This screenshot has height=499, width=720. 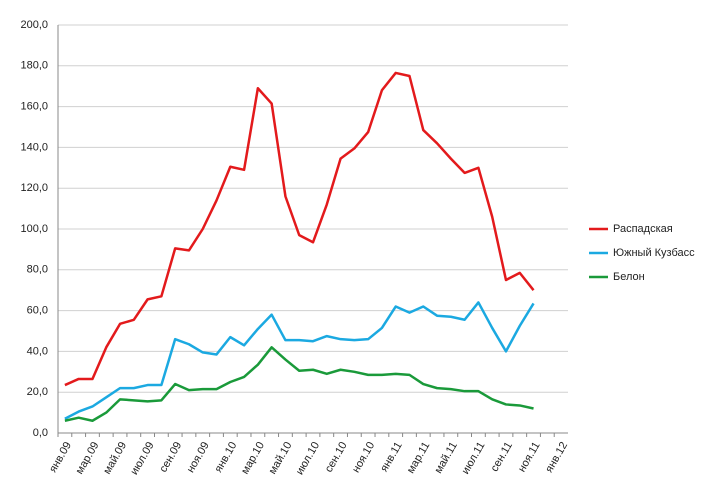 What do you see at coordinates (654, 253) in the screenshot?
I see `legend-label: Южный Кузбасс` at bounding box center [654, 253].